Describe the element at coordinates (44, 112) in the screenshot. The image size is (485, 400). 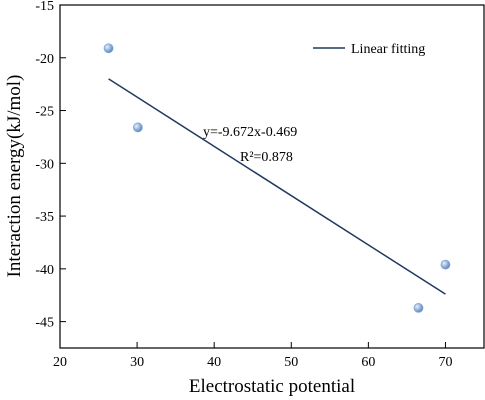
I see `y-tick-label: -25` at that location.